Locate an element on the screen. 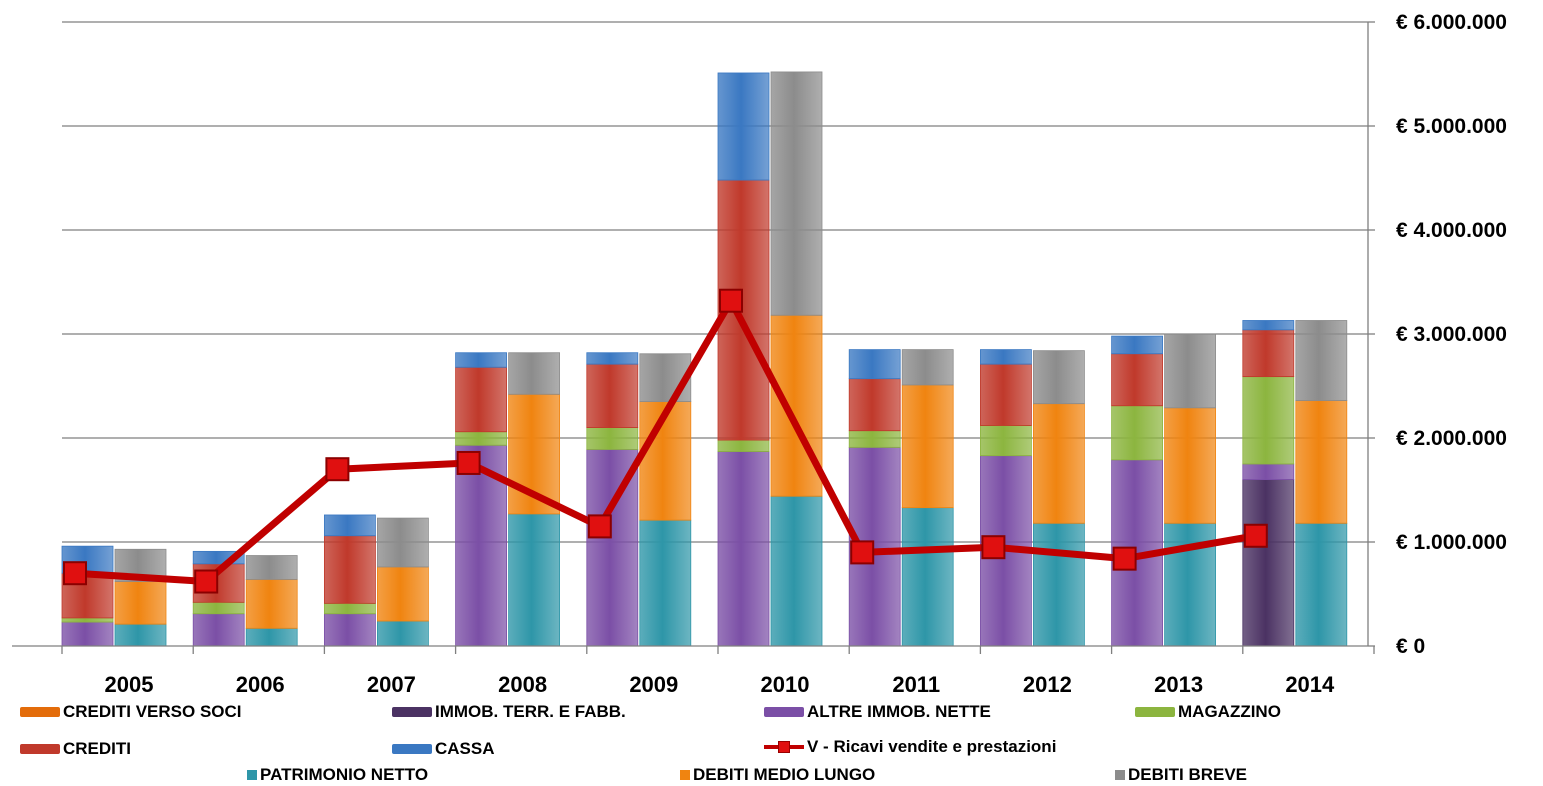 This screenshot has height=786, width=1543. bar-segment-2009-cassa is located at coordinates (612, 358).